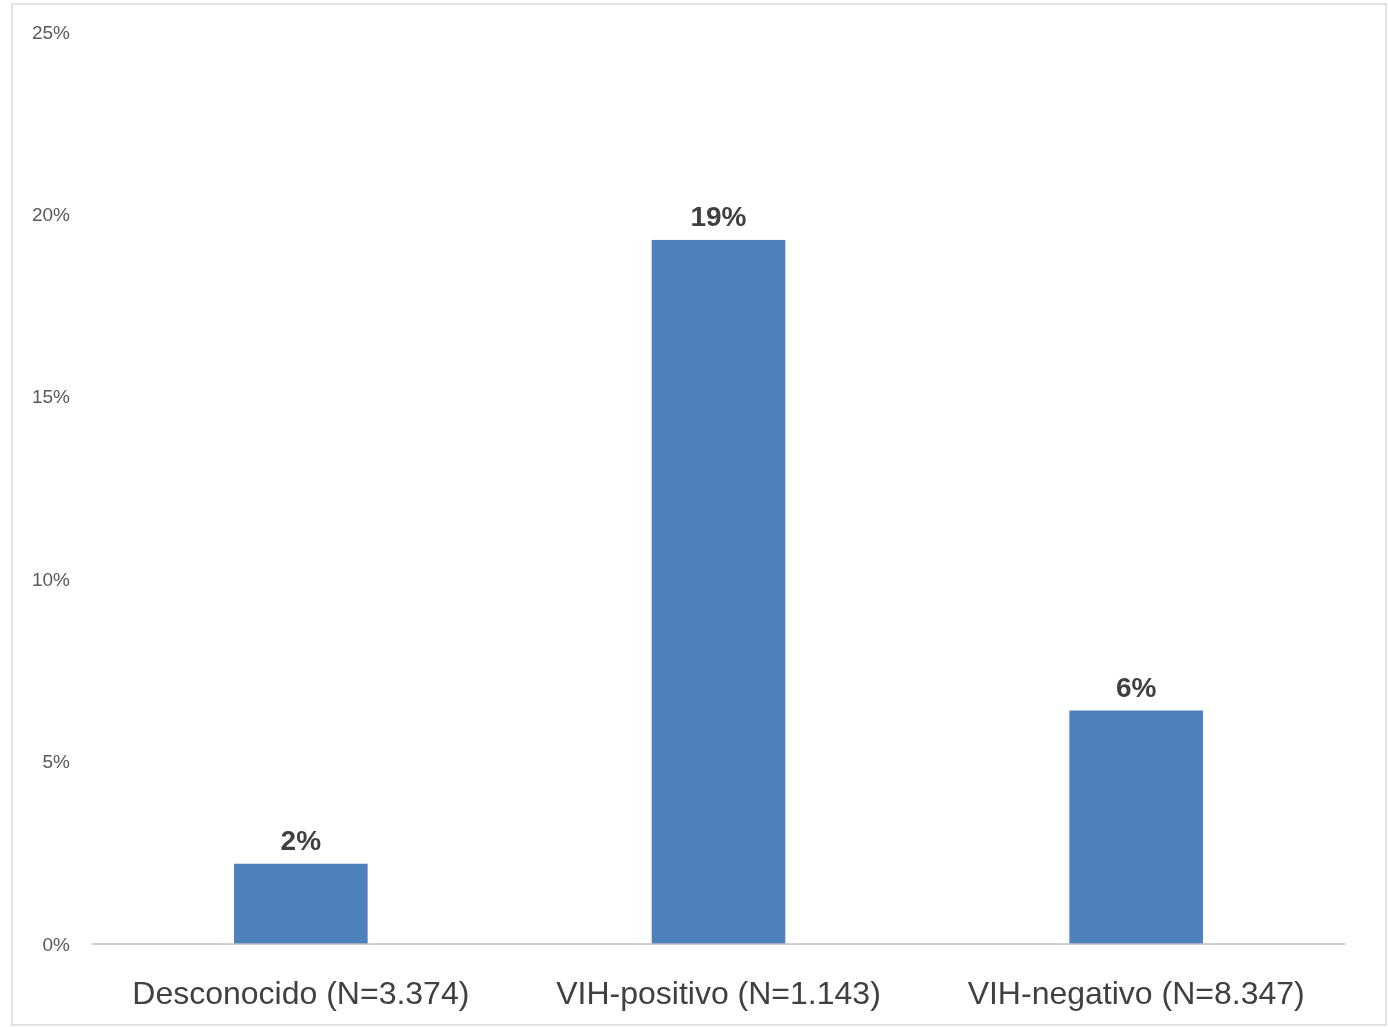 This screenshot has width=1388, height=1027. What do you see at coordinates (51, 579) in the screenshot?
I see `y-tick-label: 10%` at bounding box center [51, 579].